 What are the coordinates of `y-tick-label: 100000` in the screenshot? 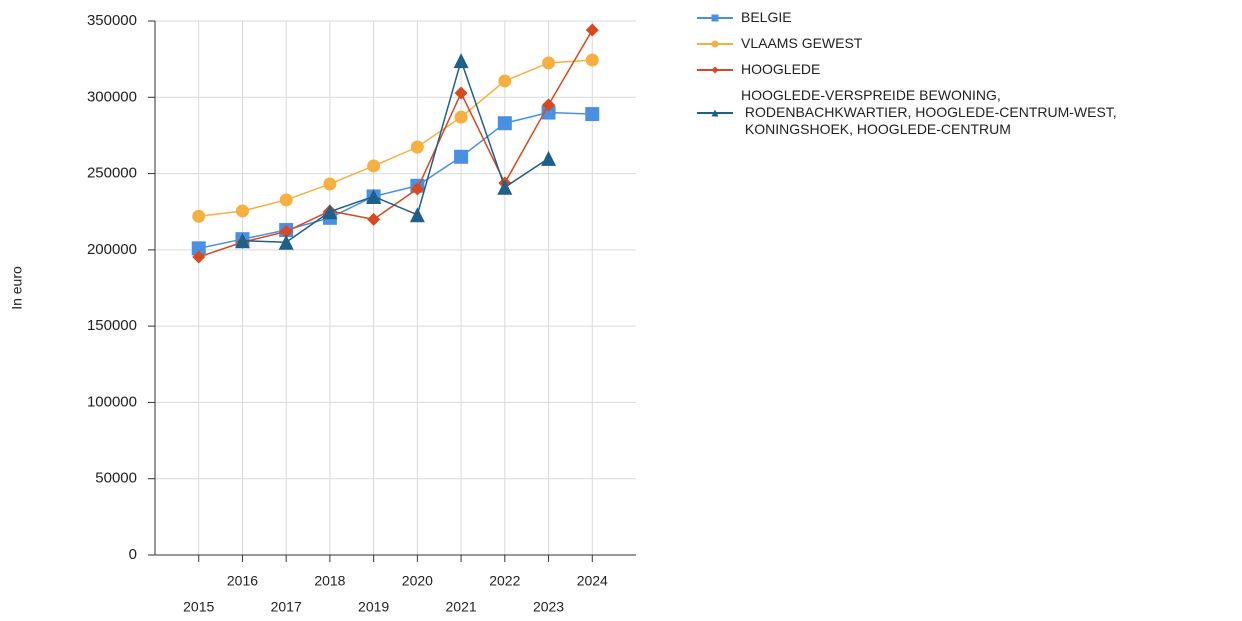 It's located at (112, 401).